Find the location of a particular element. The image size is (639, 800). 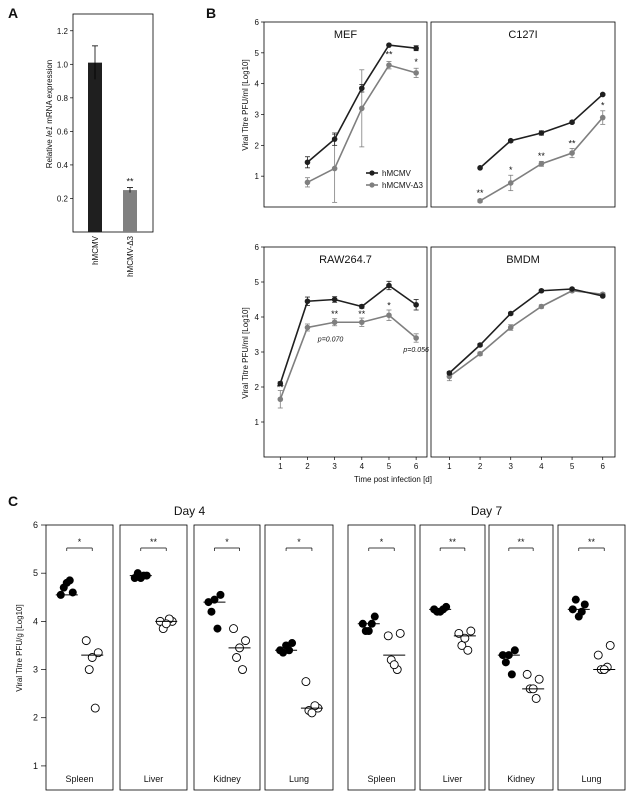

panel-a-ytick-label: 1.0 is located at coordinates (63, 64).